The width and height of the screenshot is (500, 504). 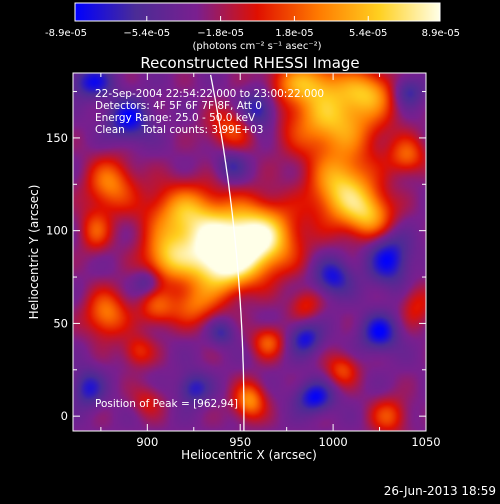 I want to click on solar-limb, so click(x=227, y=252).